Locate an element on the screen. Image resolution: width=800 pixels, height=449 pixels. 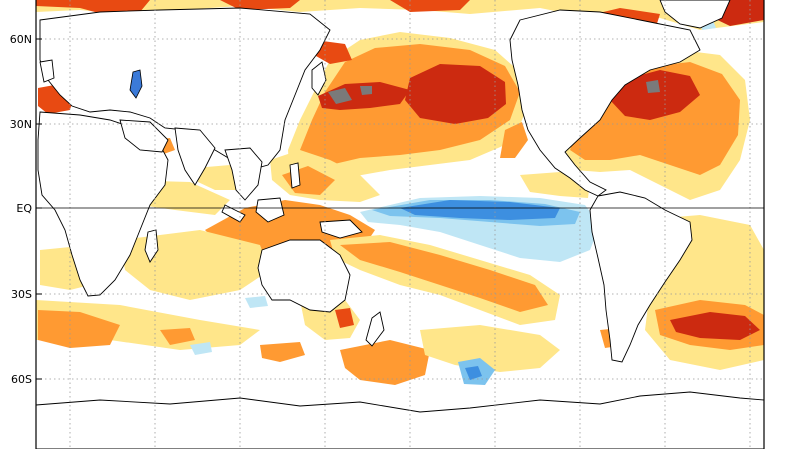
caspian-sea is located at coordinates (136, 84).